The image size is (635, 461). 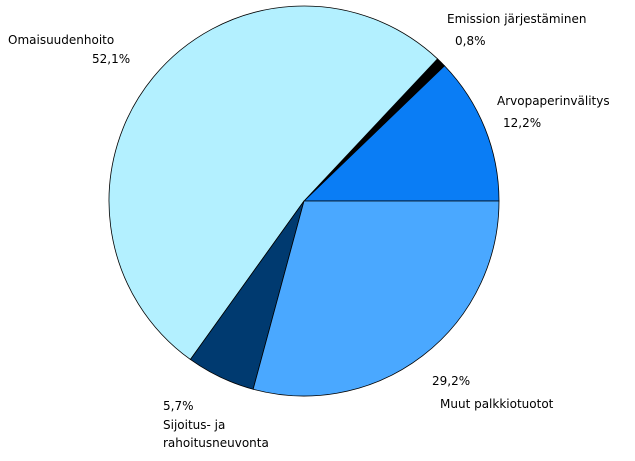 What do you see at coordinates (61, 40) in the screenshot?
I see `slice-label: Omaisuudenhoito` at bounding box center [61, 40].